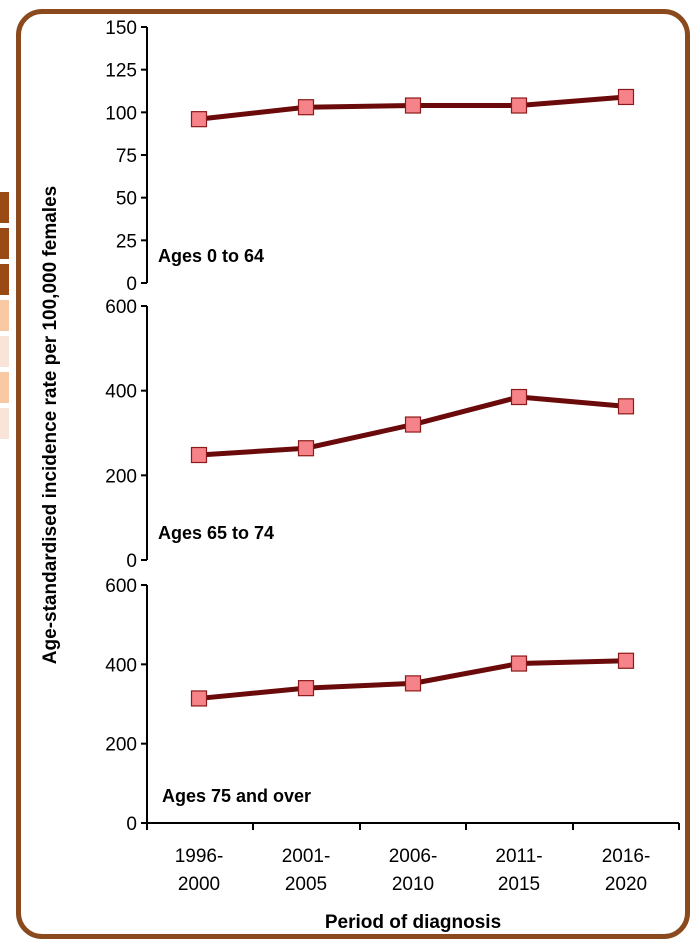 This screenshot has height=949, width=699. What do you see at coordinates (121, 745) in the screenshot?
I see `y-tick-label-panel-3: 200` at bounding box center [121, 745].